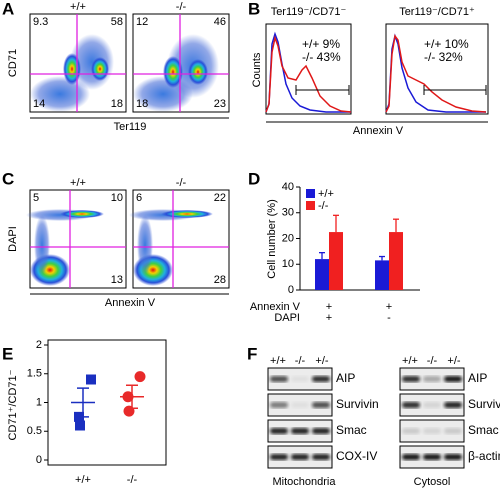 Image resolution: width=500 pixels, height=490 pixels. What do you see at coordinates (326, 194) in the screenshot?
I see `legend-text: +/+` at bounding box center [326, 194].